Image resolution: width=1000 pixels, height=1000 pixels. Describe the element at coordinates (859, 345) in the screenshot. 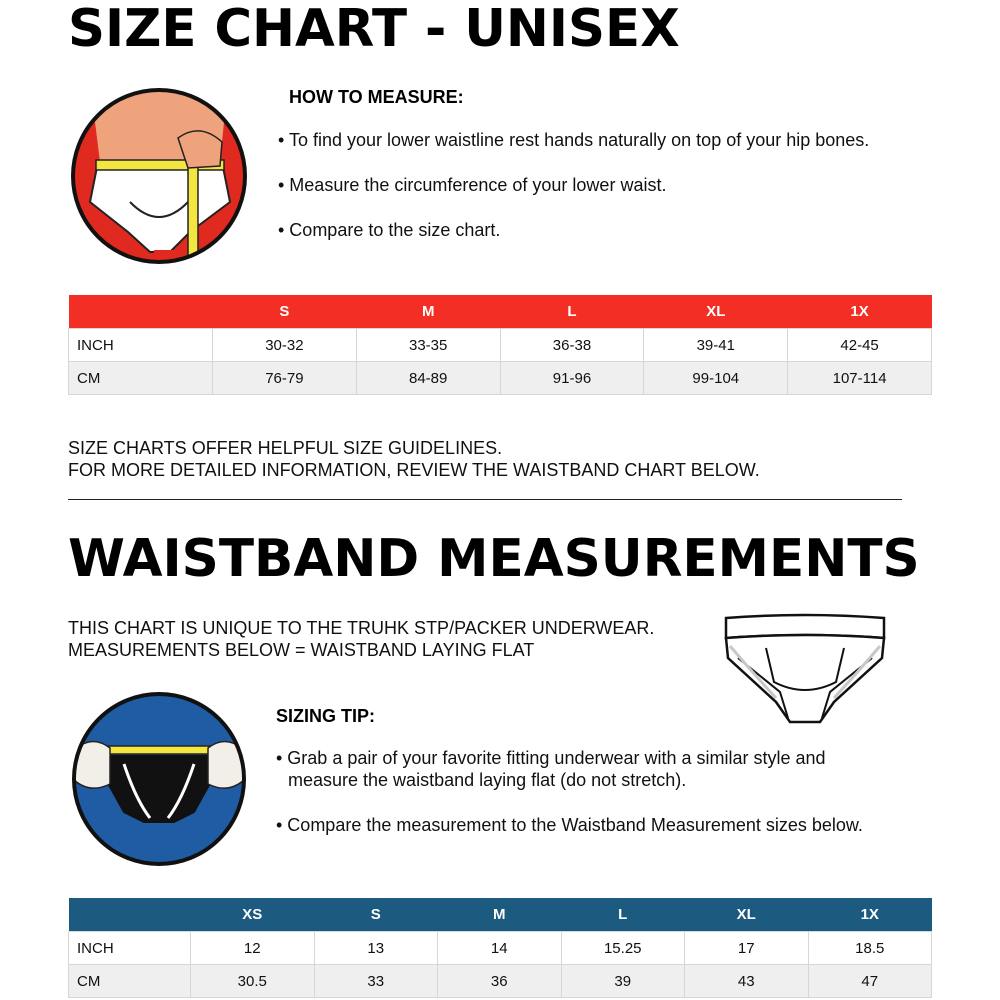

I see `table-cell: 42-45` at that location.